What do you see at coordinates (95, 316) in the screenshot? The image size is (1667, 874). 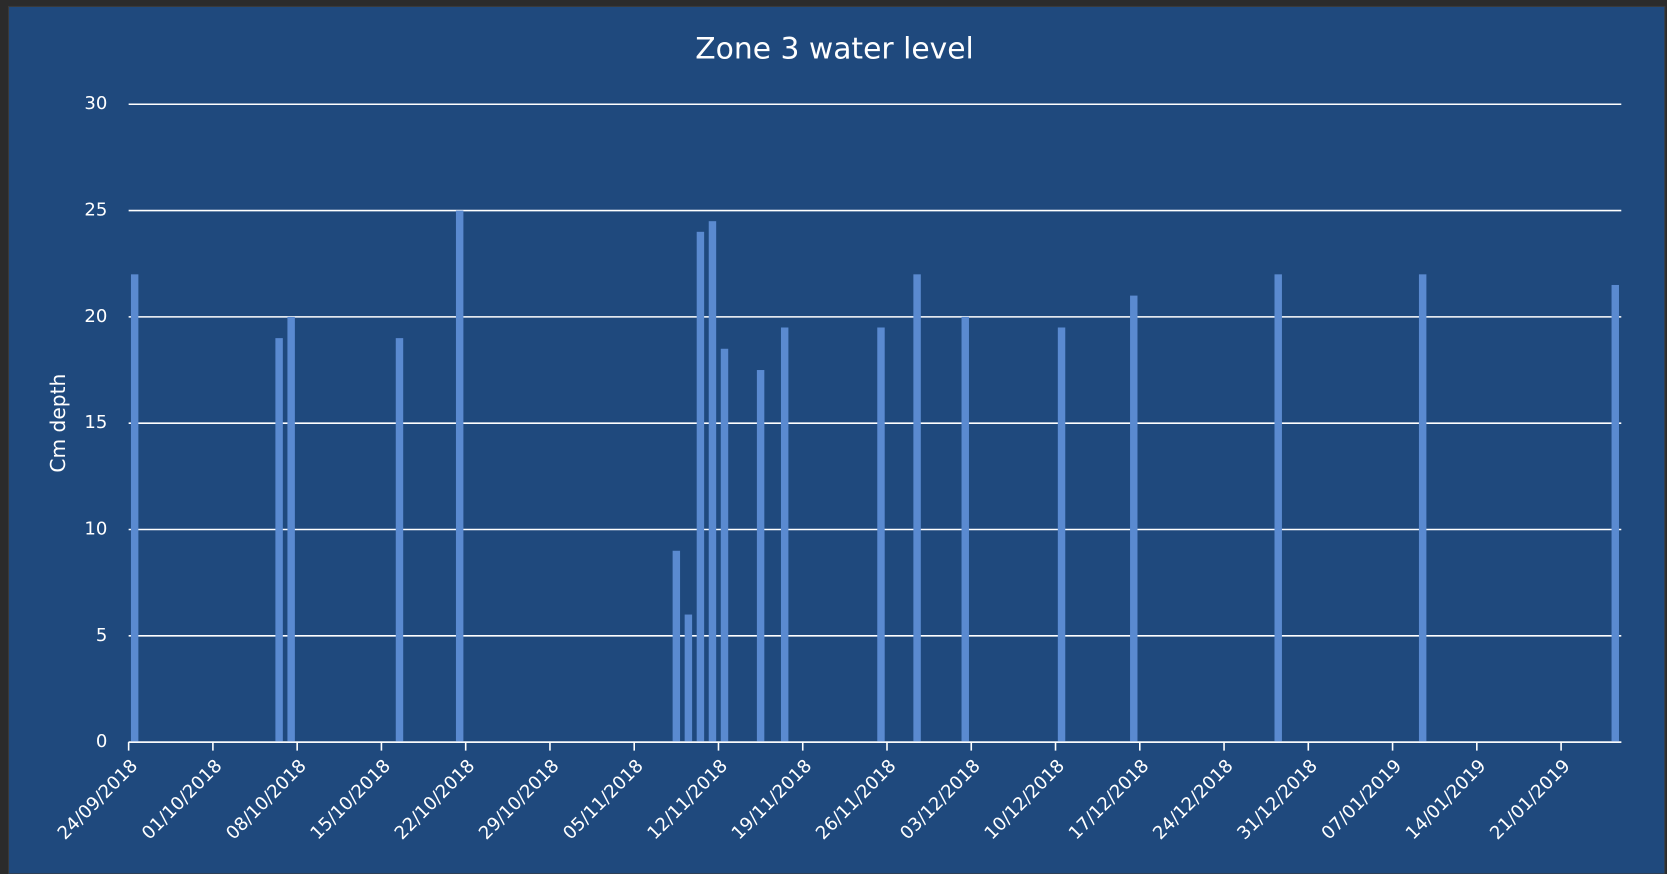 I see `y-tick-label: 20` at bounding box center [95, 316].